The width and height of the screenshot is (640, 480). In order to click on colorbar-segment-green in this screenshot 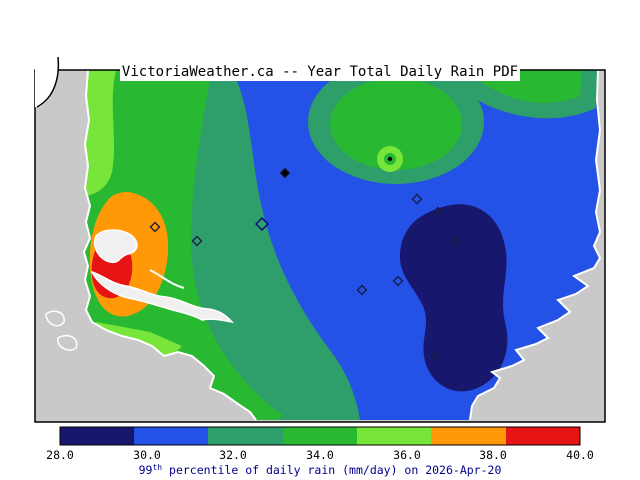, I will do `click(320, 436)`.